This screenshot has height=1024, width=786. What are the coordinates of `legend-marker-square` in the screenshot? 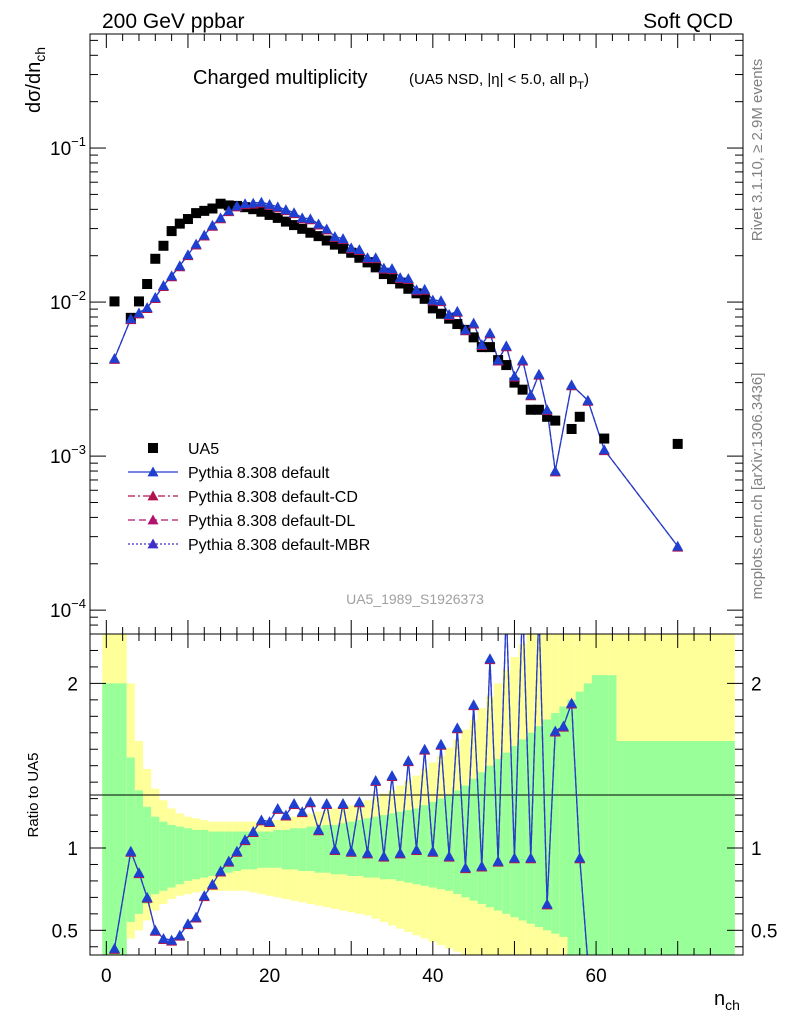 It's located at (153, 448).